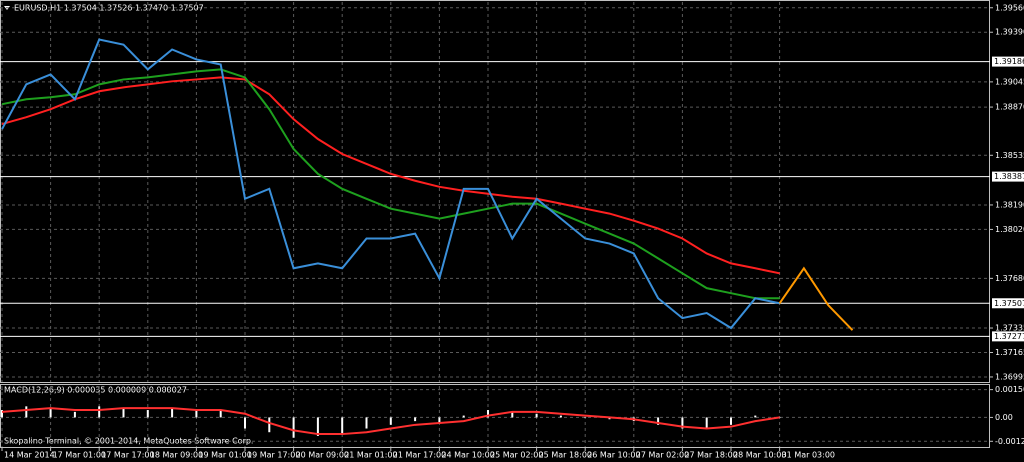 The height and width of the screenshot is (462, 1024). I want to click on x-tick-label: 21 Mar 17:00, so click(419, 455).